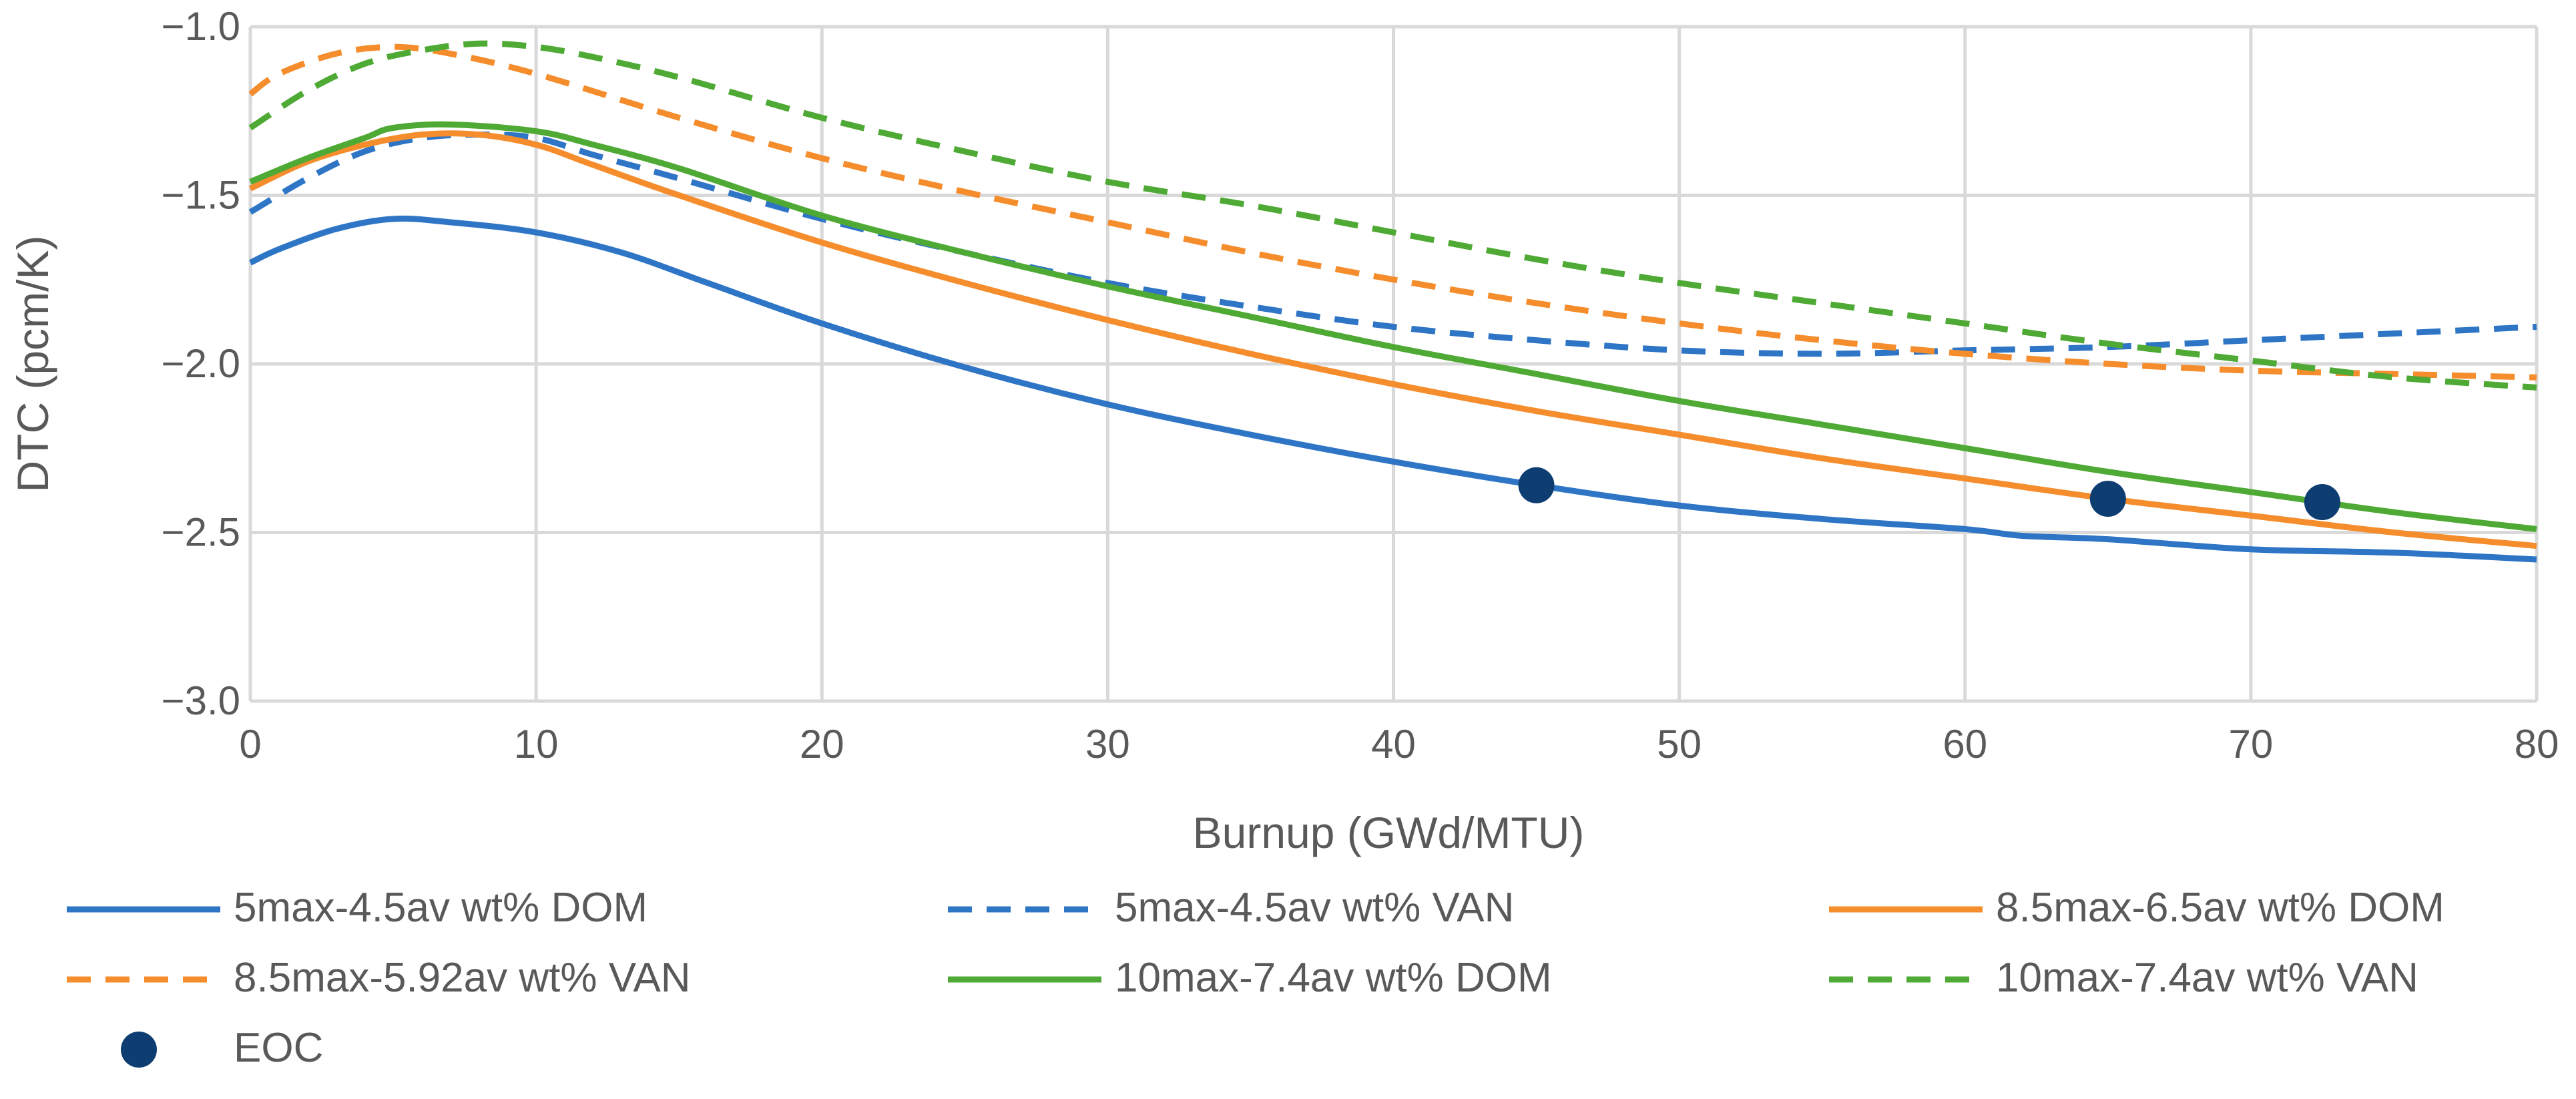 This screenshot has width=2576, height=1099. What do you see at coordinates (1333, 978) in the screenshot?
I see `legend-label-5: 10max-7.4av wt% DOM` at bounding box center [1333, 978].